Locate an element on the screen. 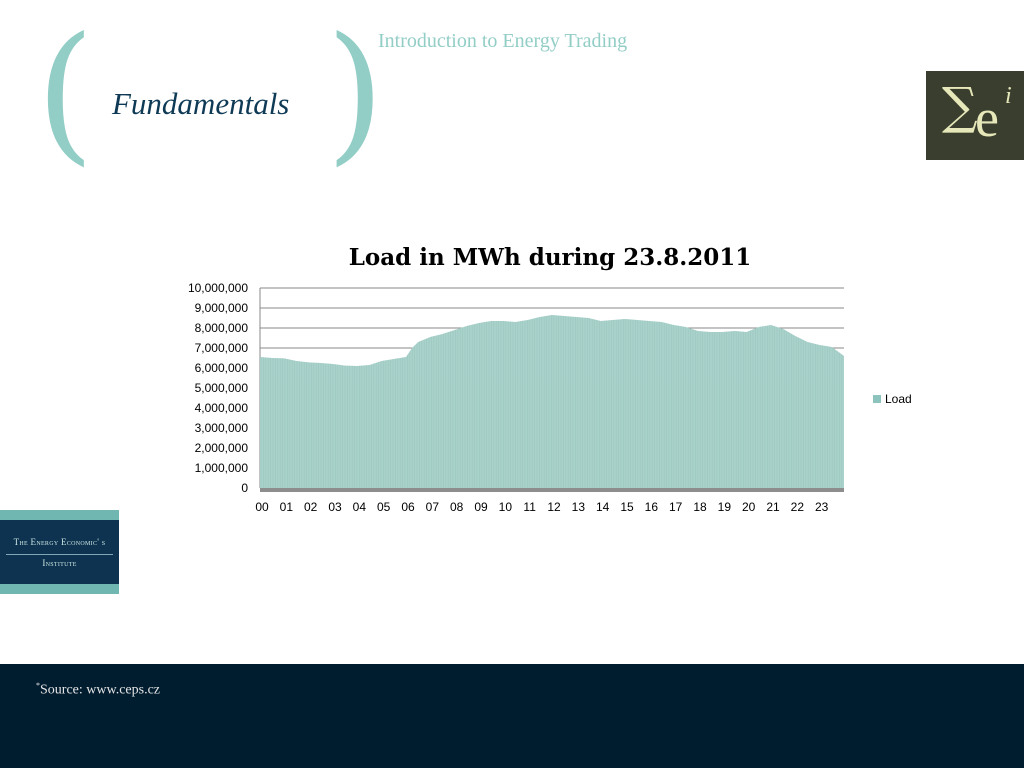 The height and width of the screenshot is (768, 1024). y-tick-label: 6,000,000 is located at coordinates (222, 368).